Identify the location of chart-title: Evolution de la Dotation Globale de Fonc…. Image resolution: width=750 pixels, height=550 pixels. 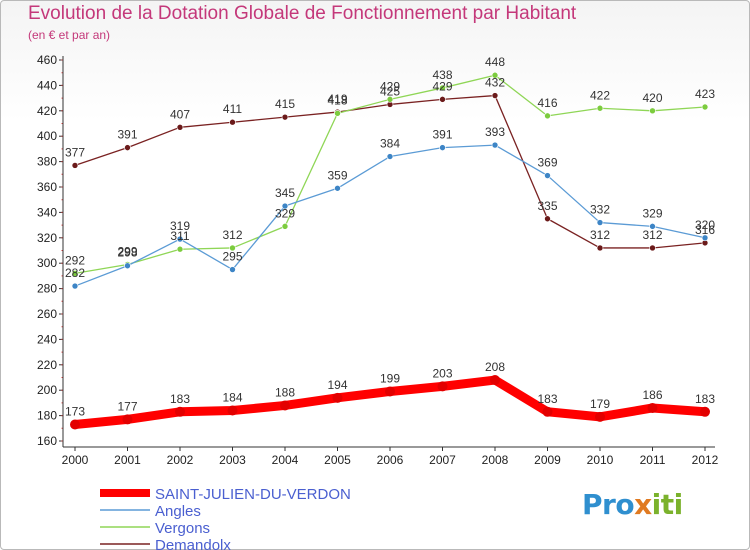
(302, 13).